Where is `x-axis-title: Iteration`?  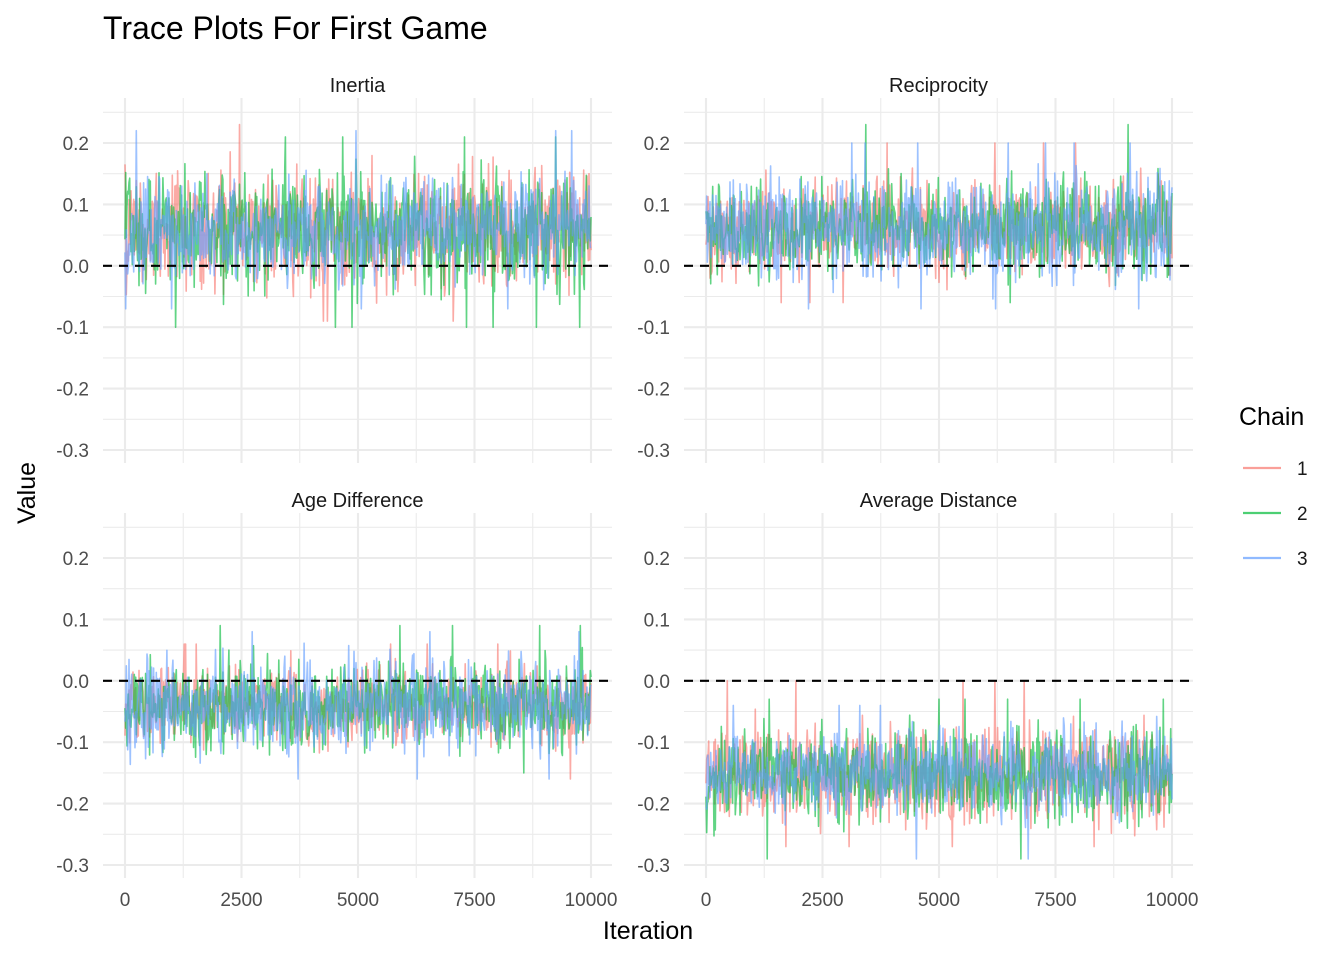
x-axis-title: Iteration is located at coordinates (648, 931).